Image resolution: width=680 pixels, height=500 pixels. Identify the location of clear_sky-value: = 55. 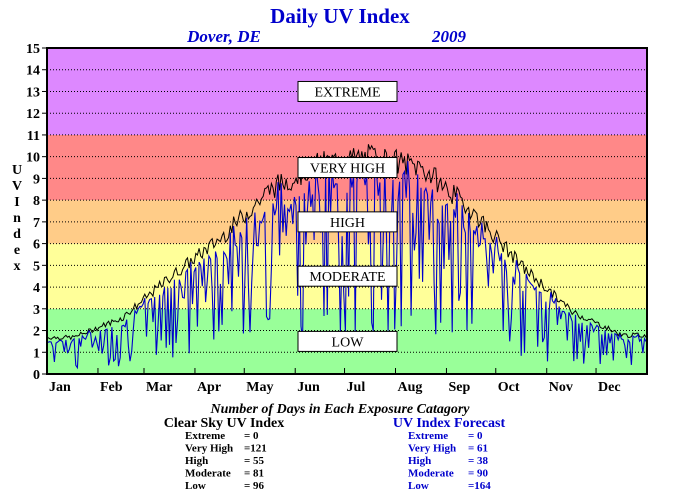
(254, 461).